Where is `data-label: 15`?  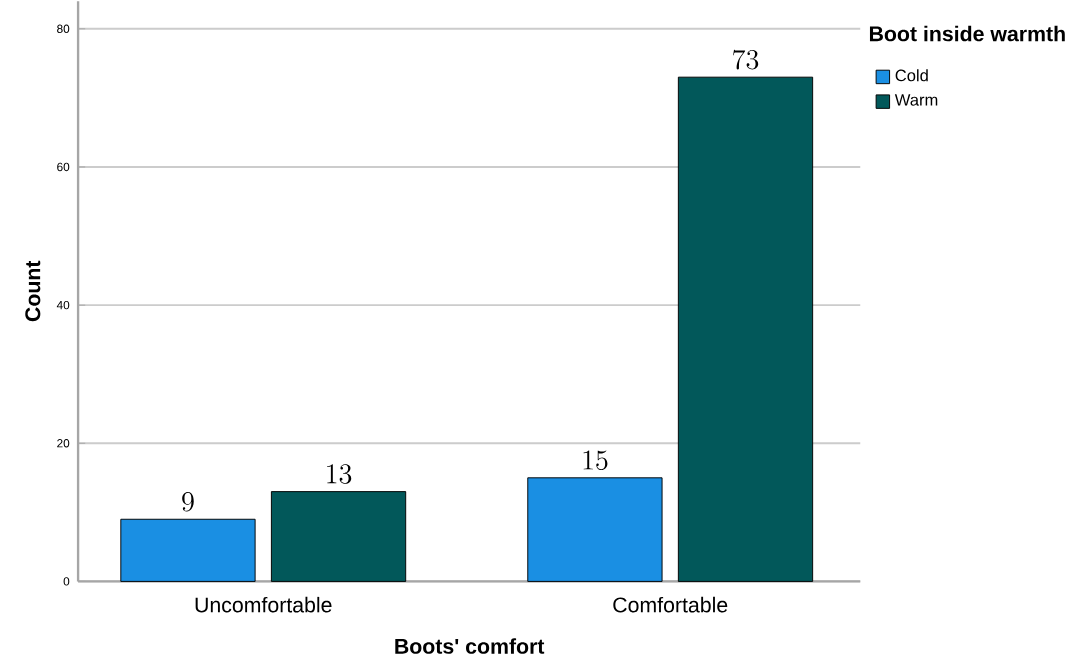 data-label: 15 is located at coordinates (595, 460).